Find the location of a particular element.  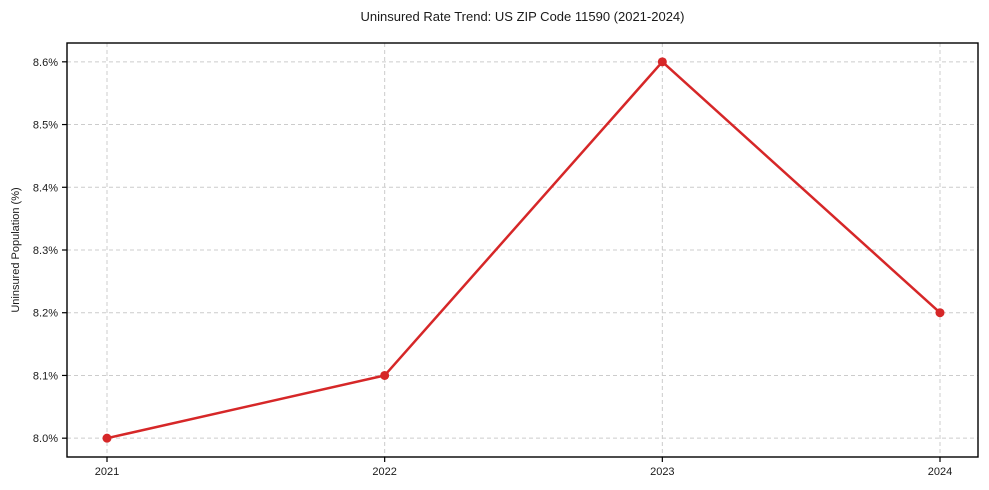

y-tick-label: 8.1% is located at coordinates (45, 376).